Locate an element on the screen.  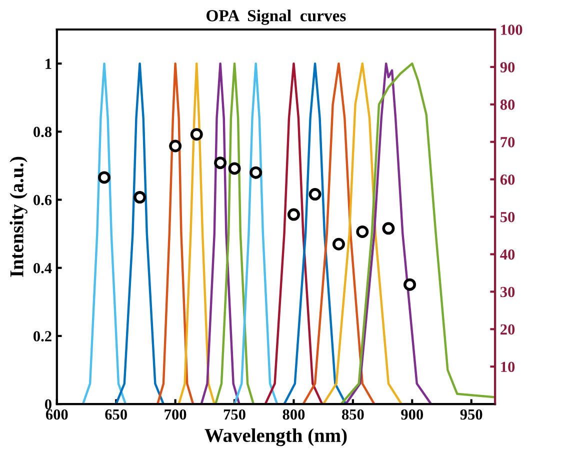
y-tick-label: 0.6 is located at coordinates (43, 200).